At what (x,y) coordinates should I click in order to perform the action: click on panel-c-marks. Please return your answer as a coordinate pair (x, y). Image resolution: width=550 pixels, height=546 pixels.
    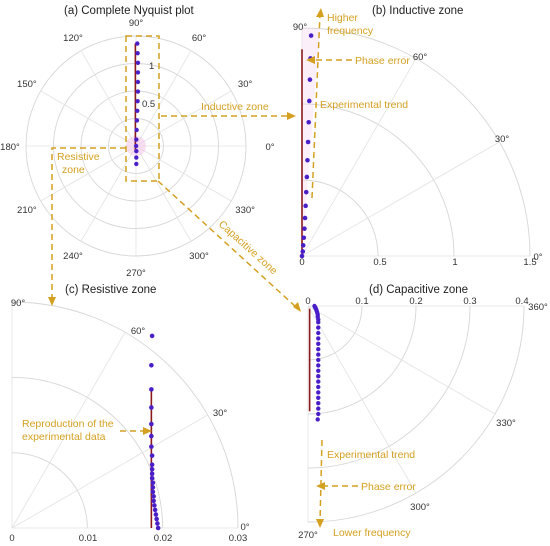
    Looking at the image, I should click on (140, 432).